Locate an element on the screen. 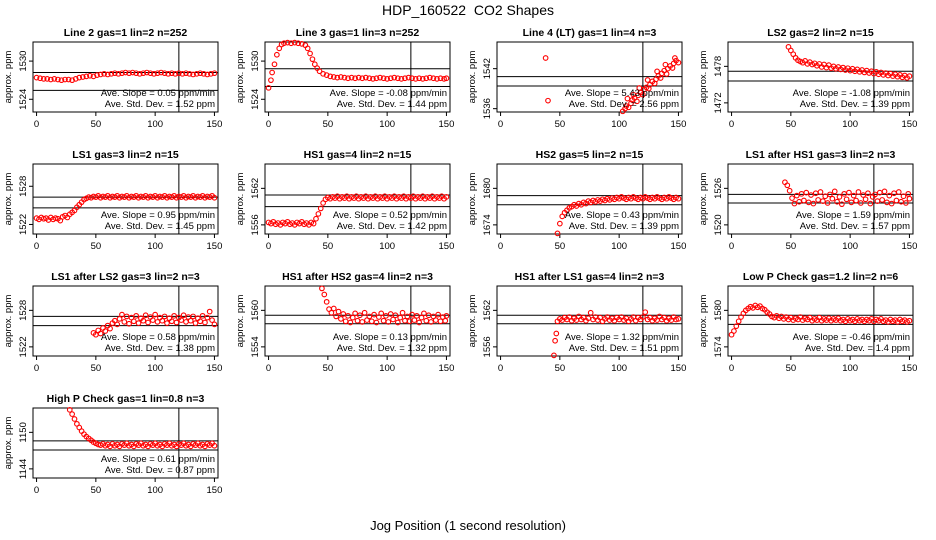 The width and height of the screenshot is (936, 540). panel-5-xtick-label-1: 50 is located at coordinates (96, 246).